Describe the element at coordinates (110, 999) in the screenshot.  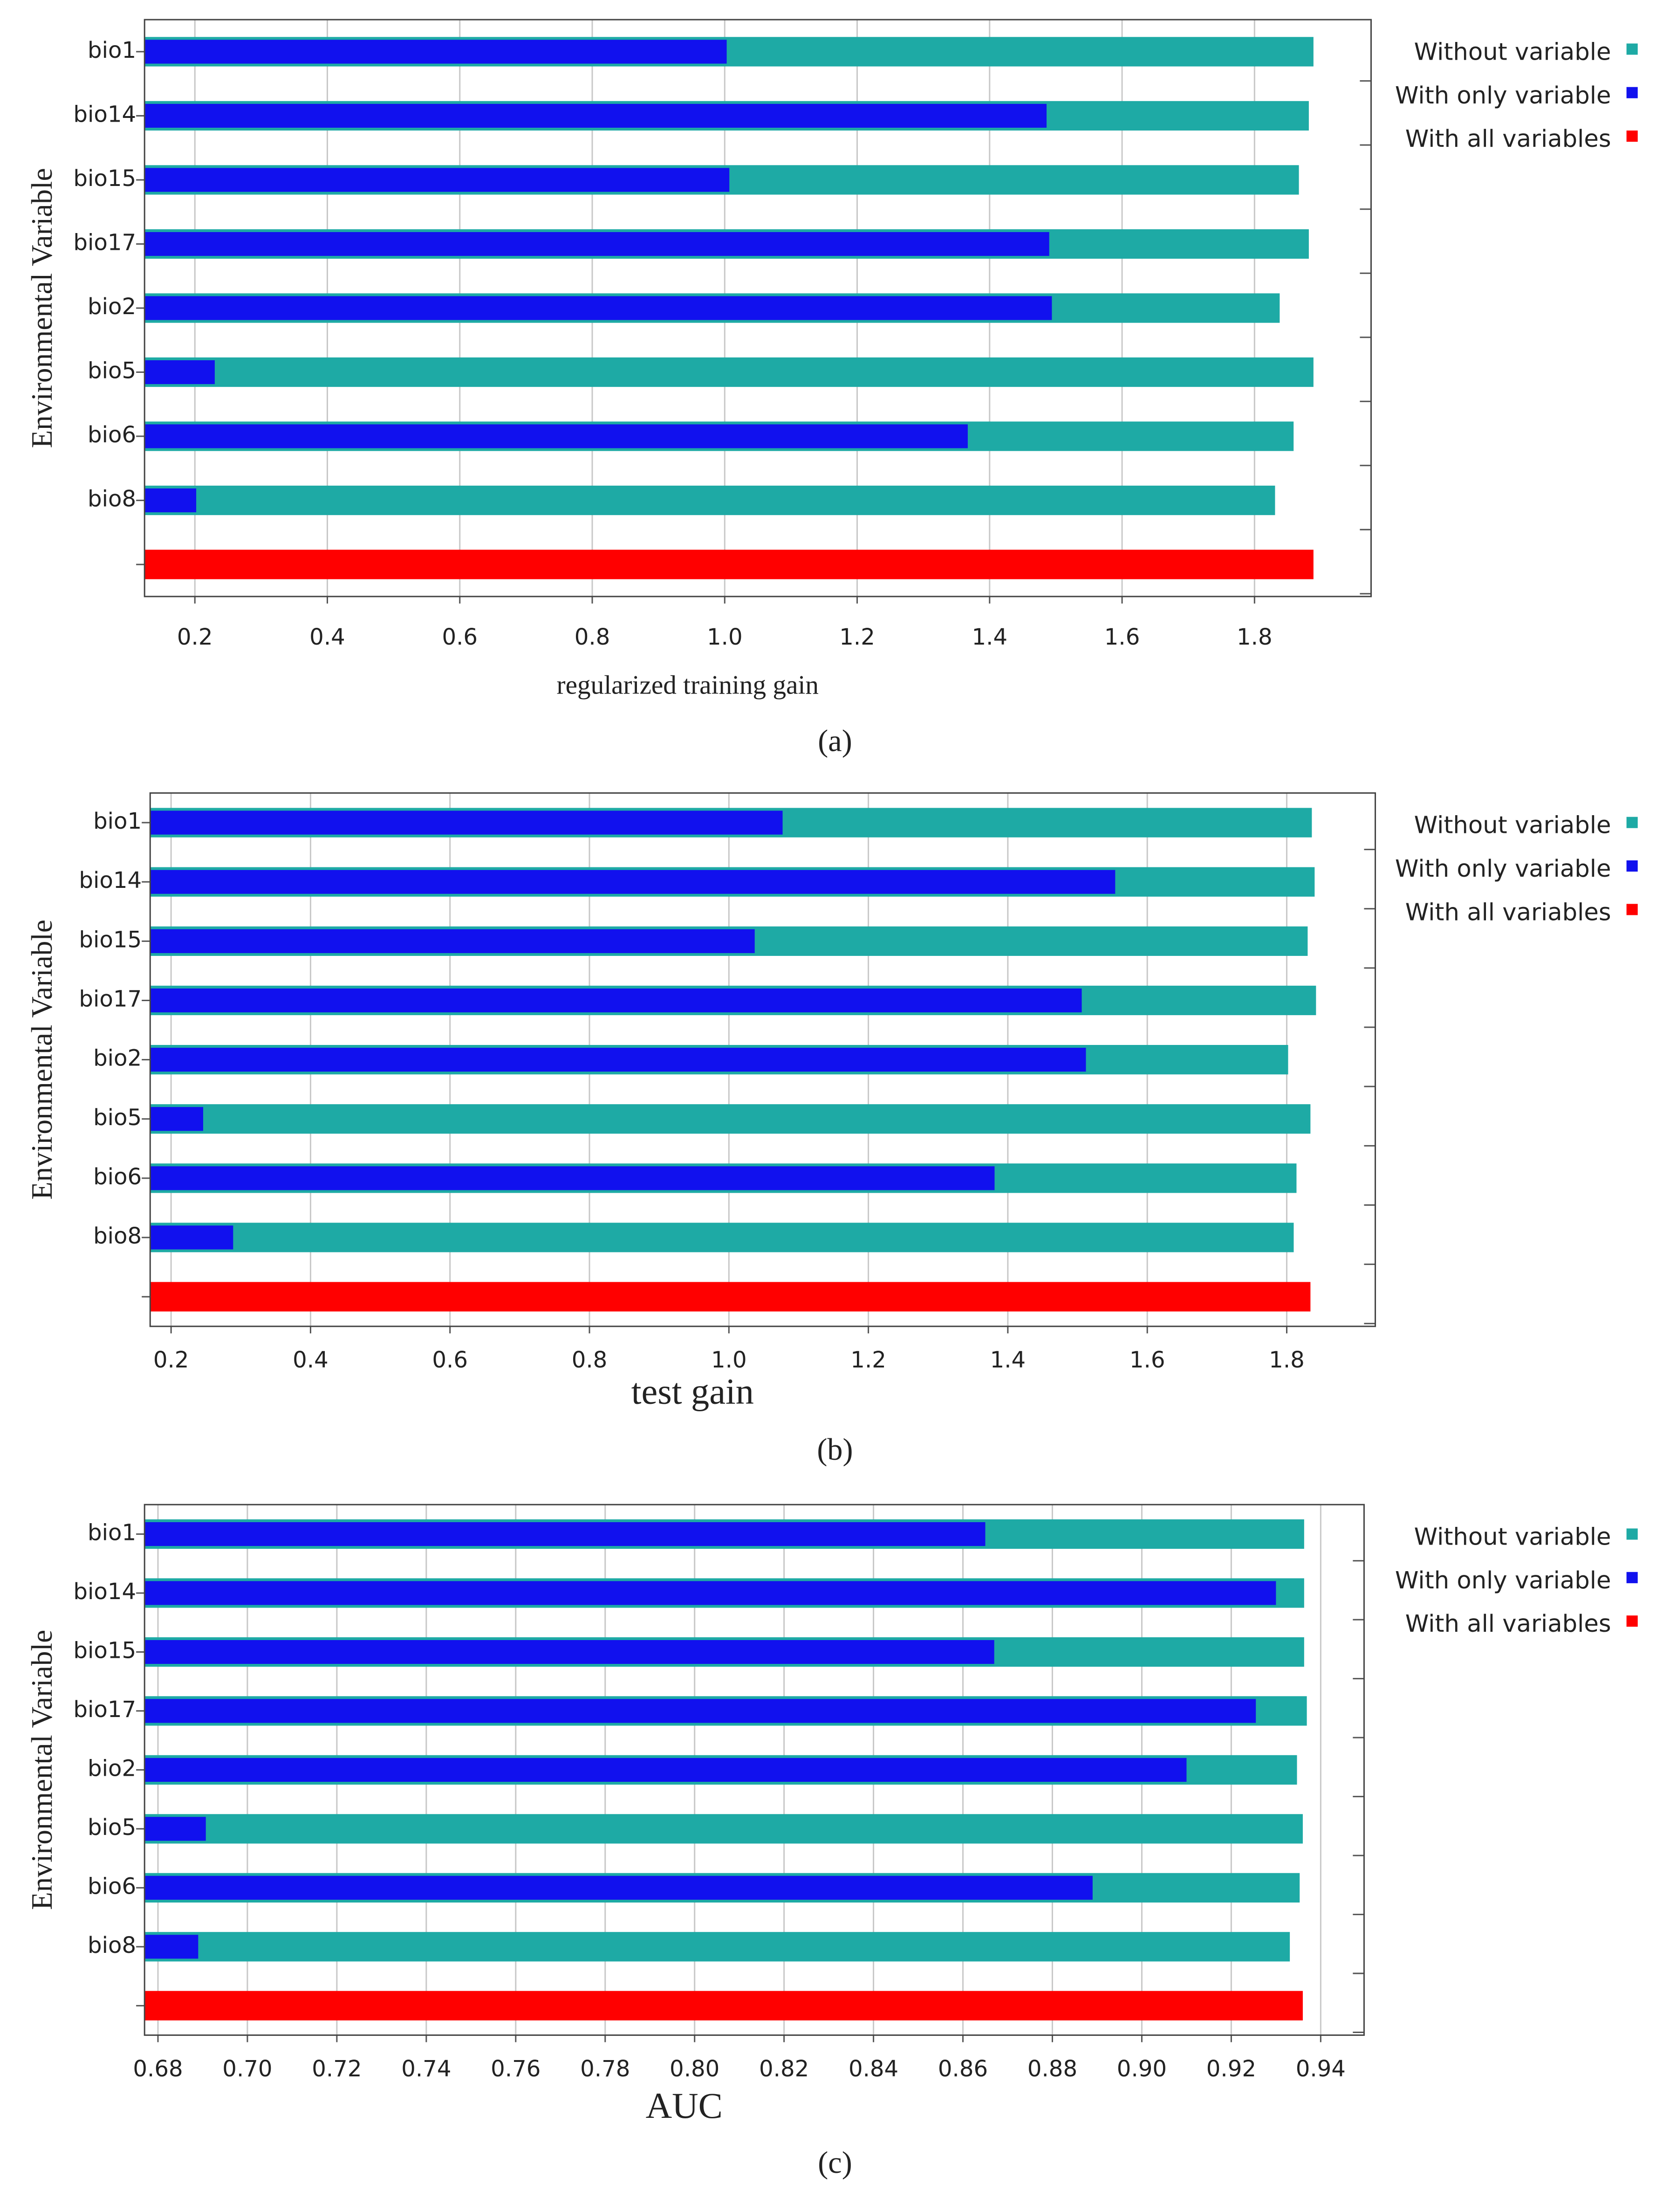
I see `y-tick-label: bio17` at that location.